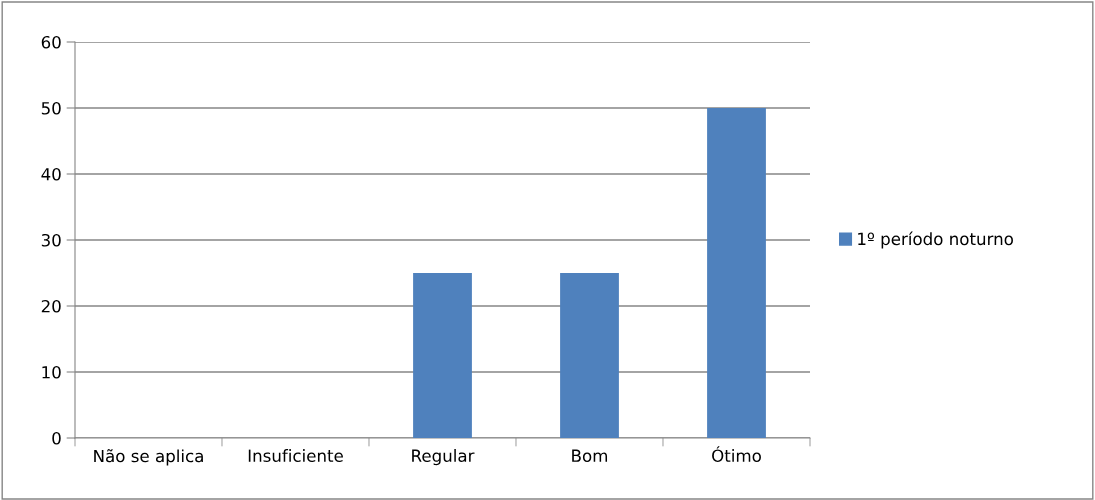  I want to click on x-tick-label: Regular, so click(443, 457).